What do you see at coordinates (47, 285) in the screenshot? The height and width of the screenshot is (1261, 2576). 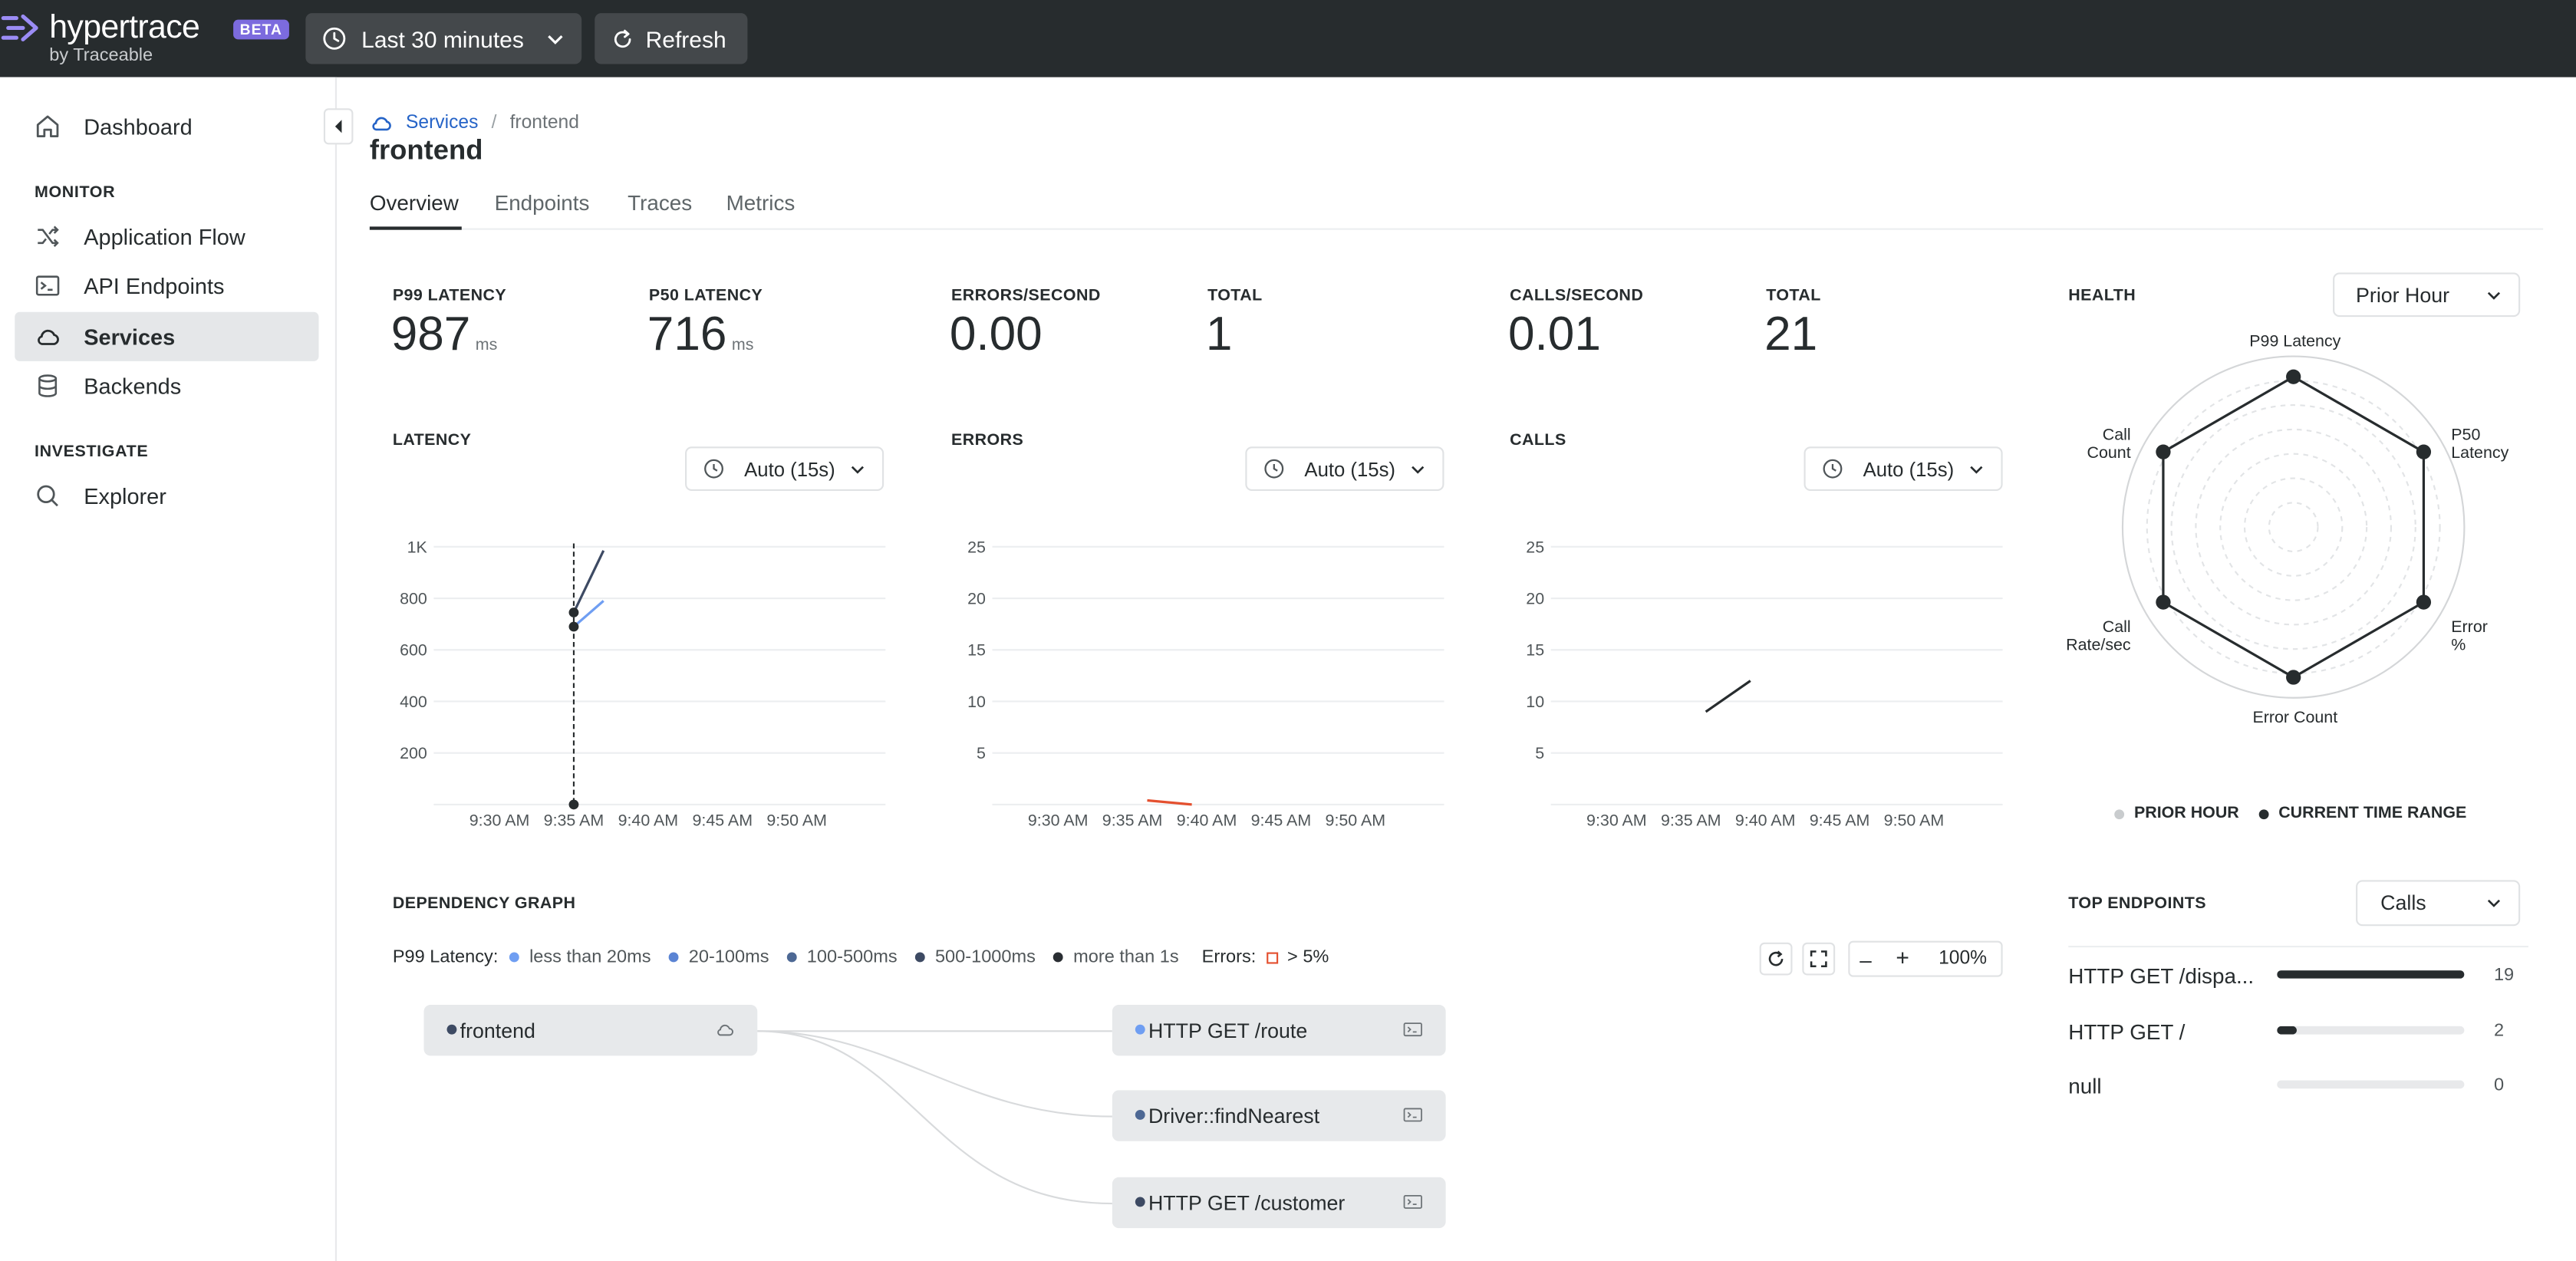 I see `terminal-icon` at bounding box center [47, 285].